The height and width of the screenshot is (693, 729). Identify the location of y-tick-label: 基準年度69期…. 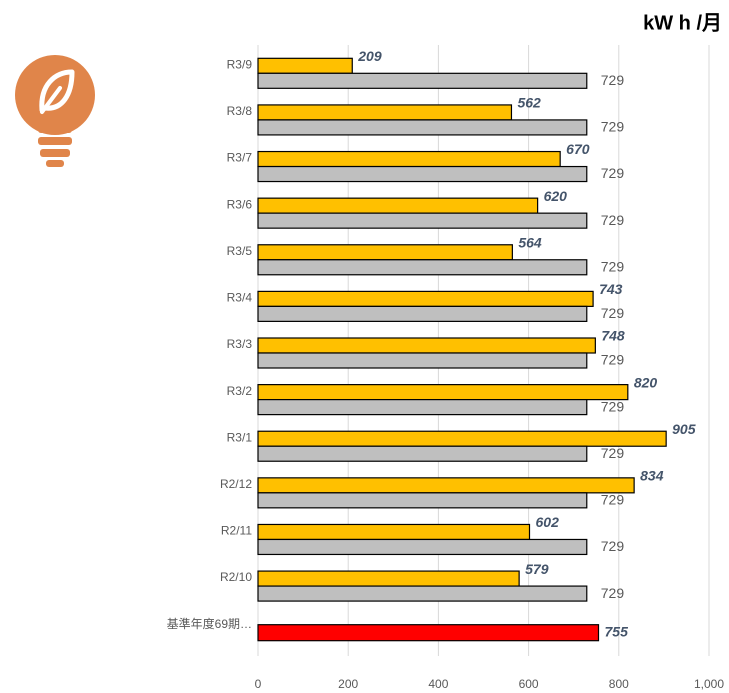
(209, 623).